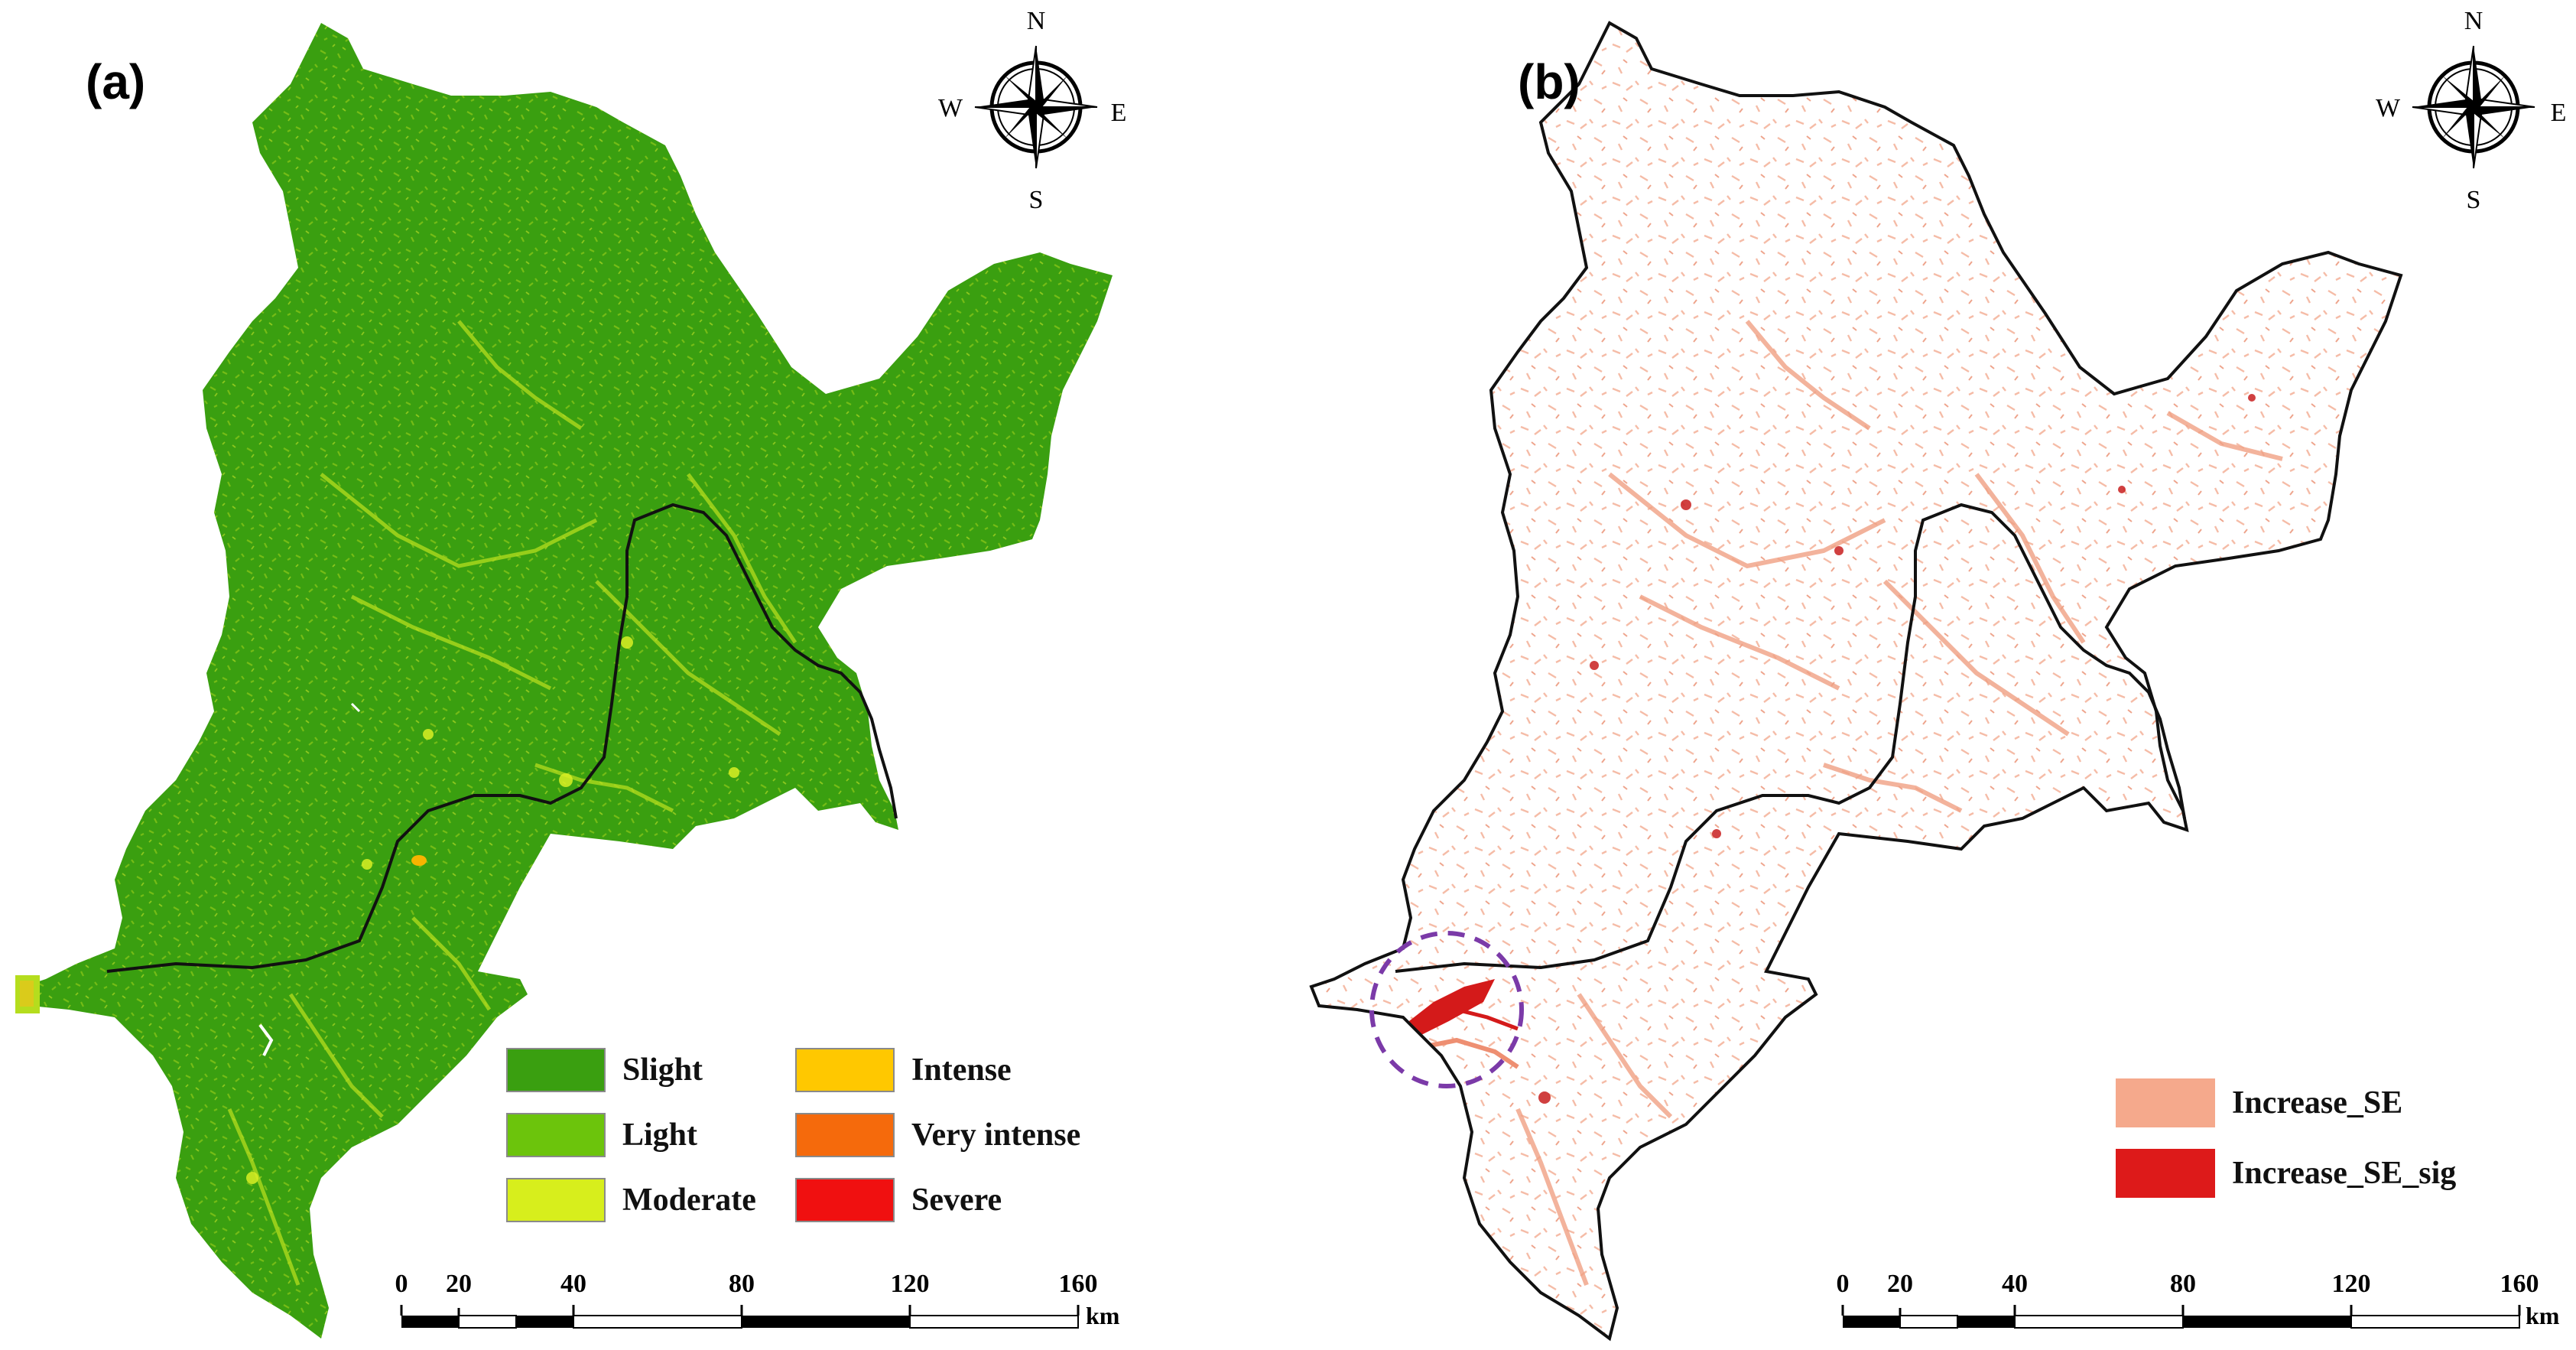 The height and width of the screenshot is (1350, 2576). What do you see at coordinates (962, 1070) in the screenshot?
I see `legend-label: Intense` at bounding box center [962, 1070].